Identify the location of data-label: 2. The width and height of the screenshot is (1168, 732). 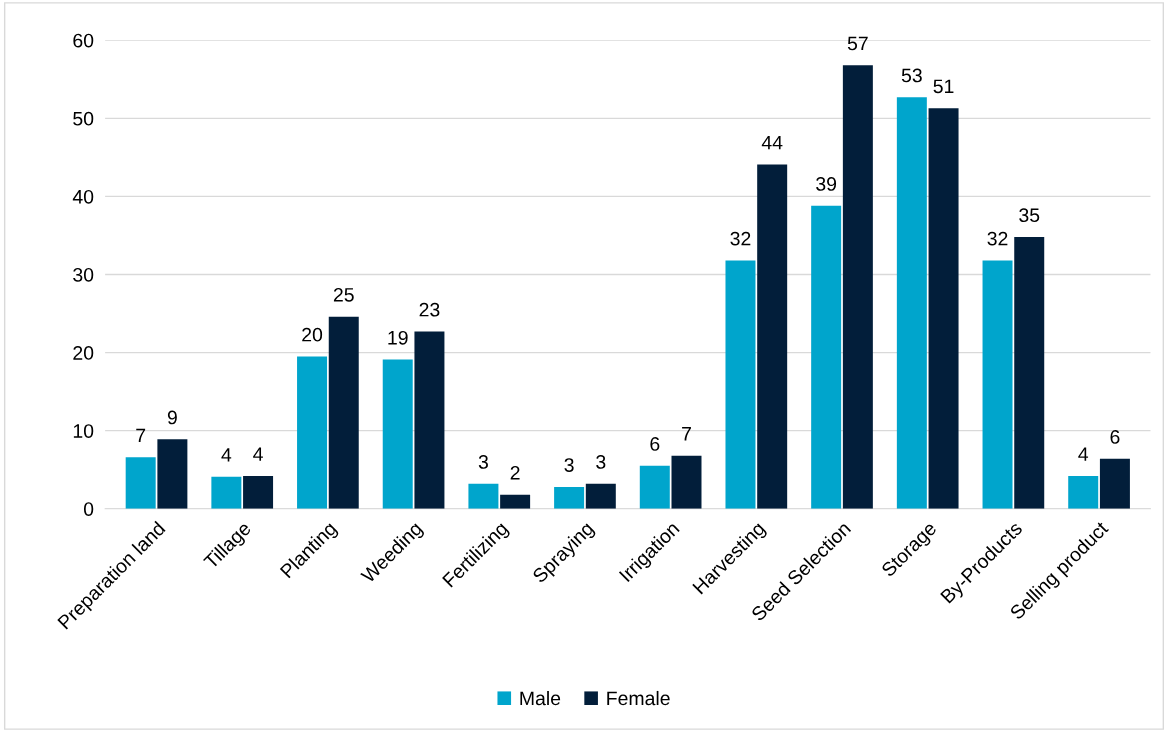
(515, 472).